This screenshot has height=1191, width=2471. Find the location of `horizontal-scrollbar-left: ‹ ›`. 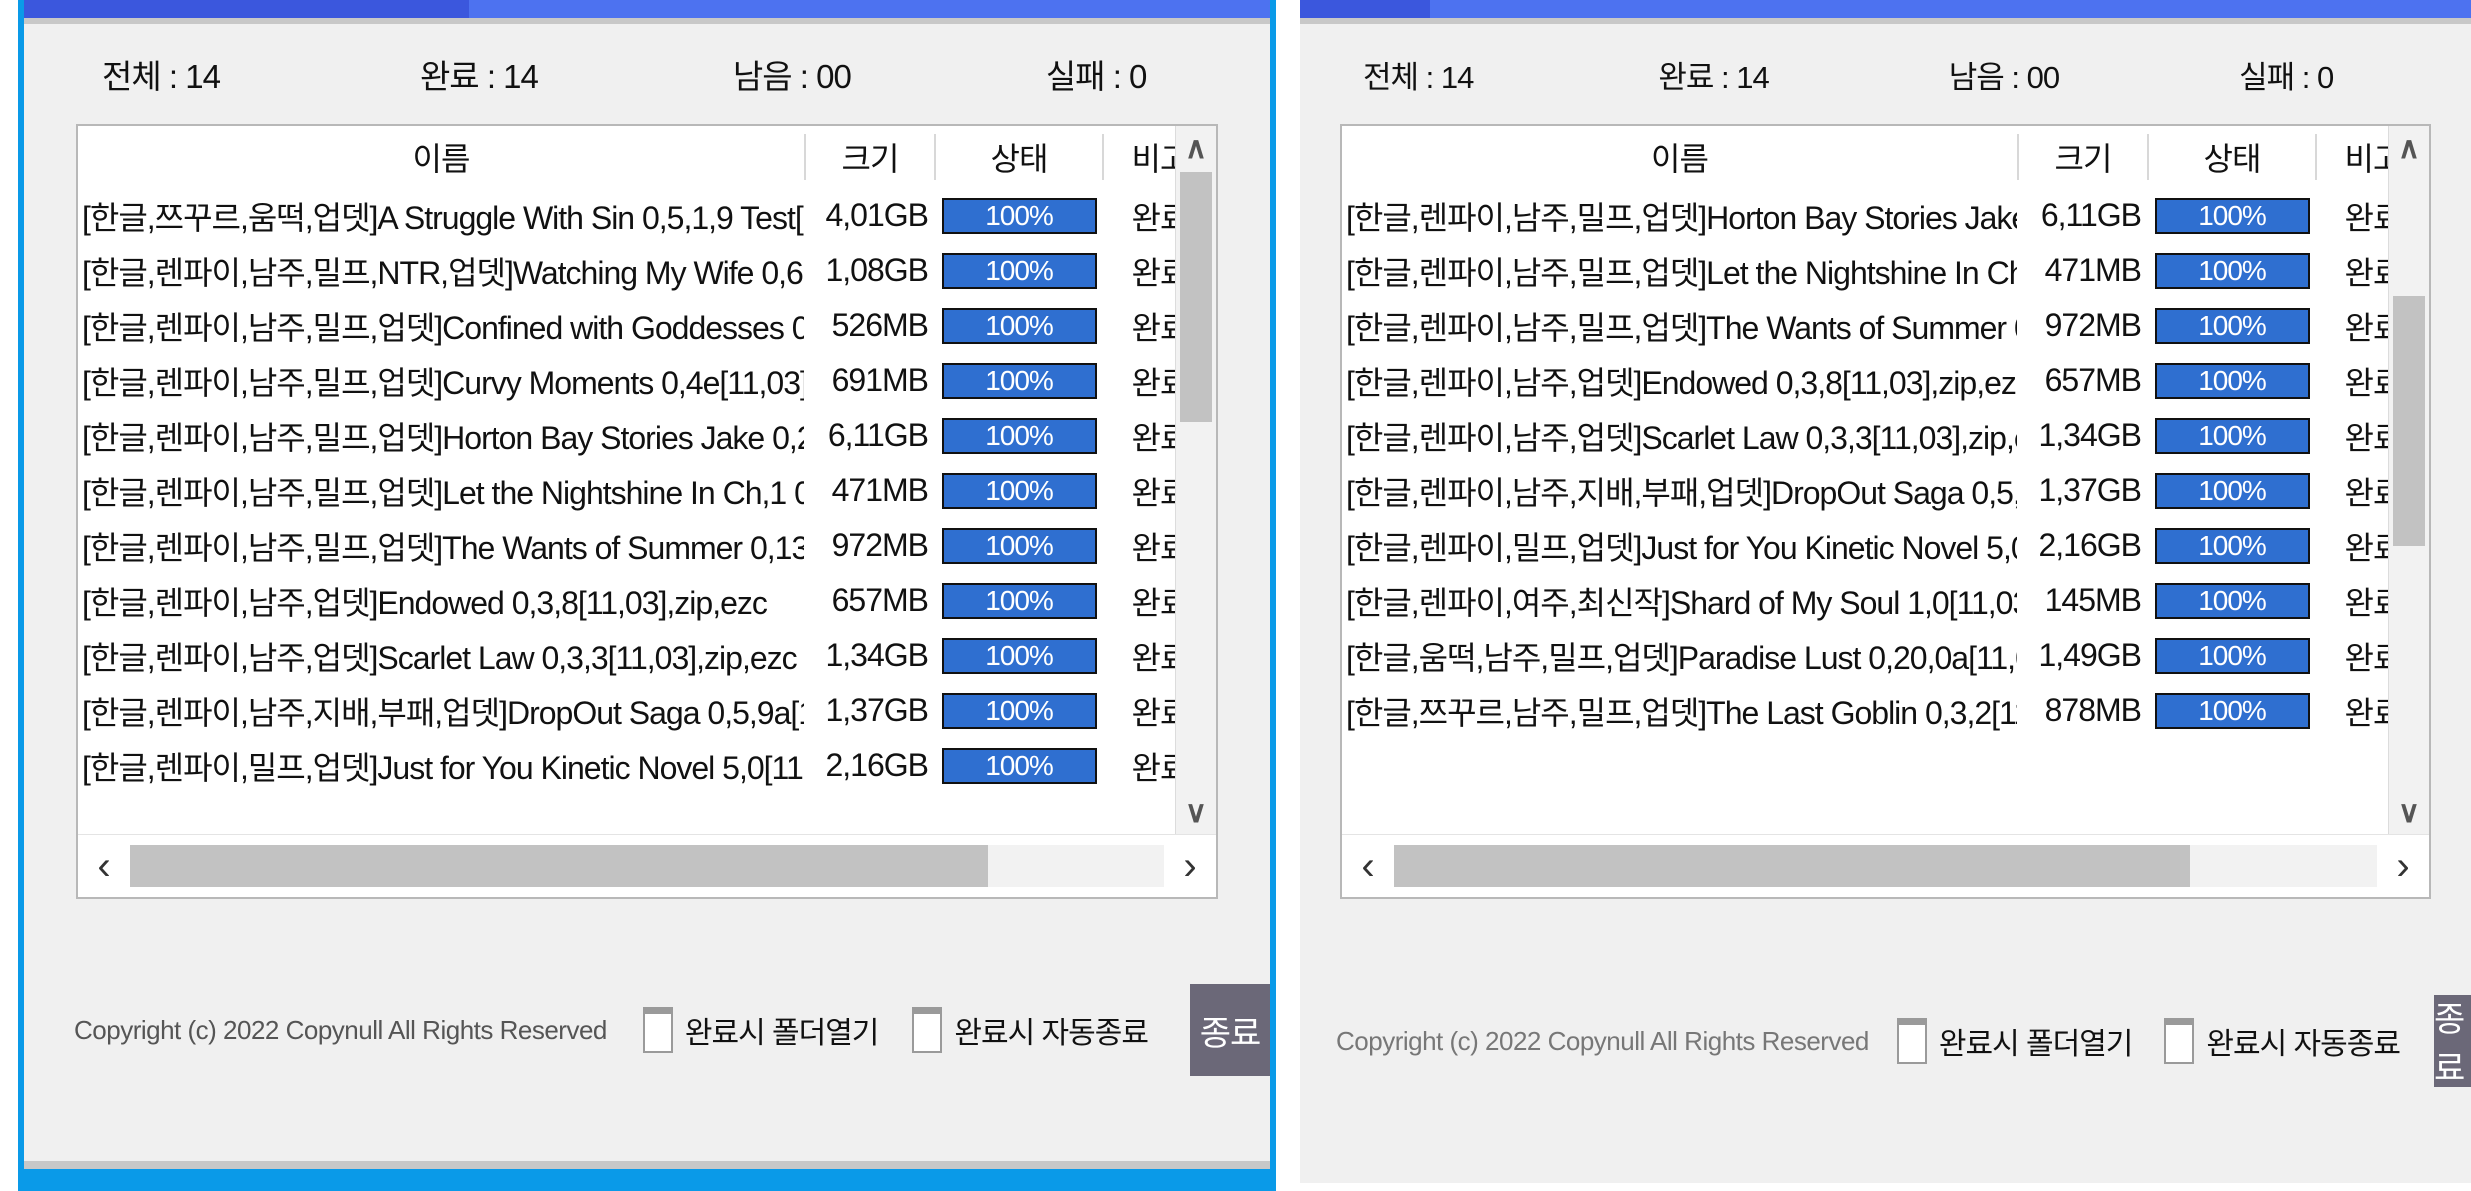

horizontal-scrollbar-left: ‹ › is located at coordinates (647, 865).